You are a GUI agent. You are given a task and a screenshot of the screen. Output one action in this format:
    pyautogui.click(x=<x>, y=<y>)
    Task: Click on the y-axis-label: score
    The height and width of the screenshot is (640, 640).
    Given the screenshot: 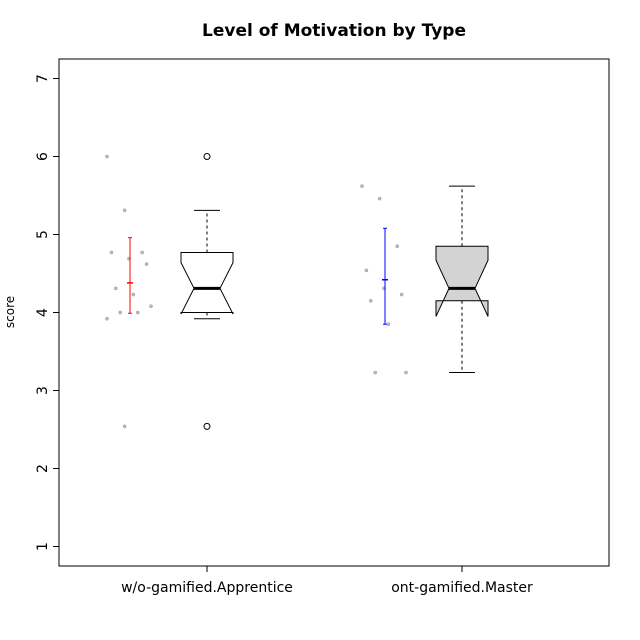 What is the action you would take?
    pyautogui.click(x=10, y=312)
    